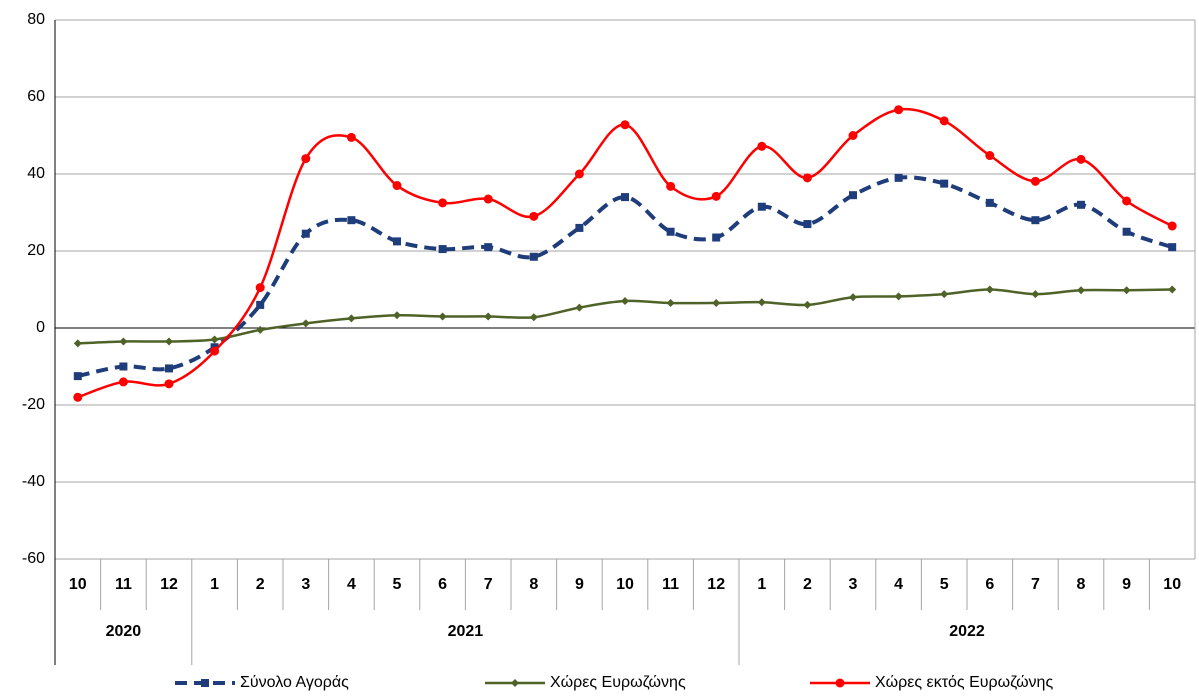 This screenshot has width=1199, height=696. Describe the element at coordinates (579, 584) in the screenshot. I see `x-tick-label: 9` at that location.